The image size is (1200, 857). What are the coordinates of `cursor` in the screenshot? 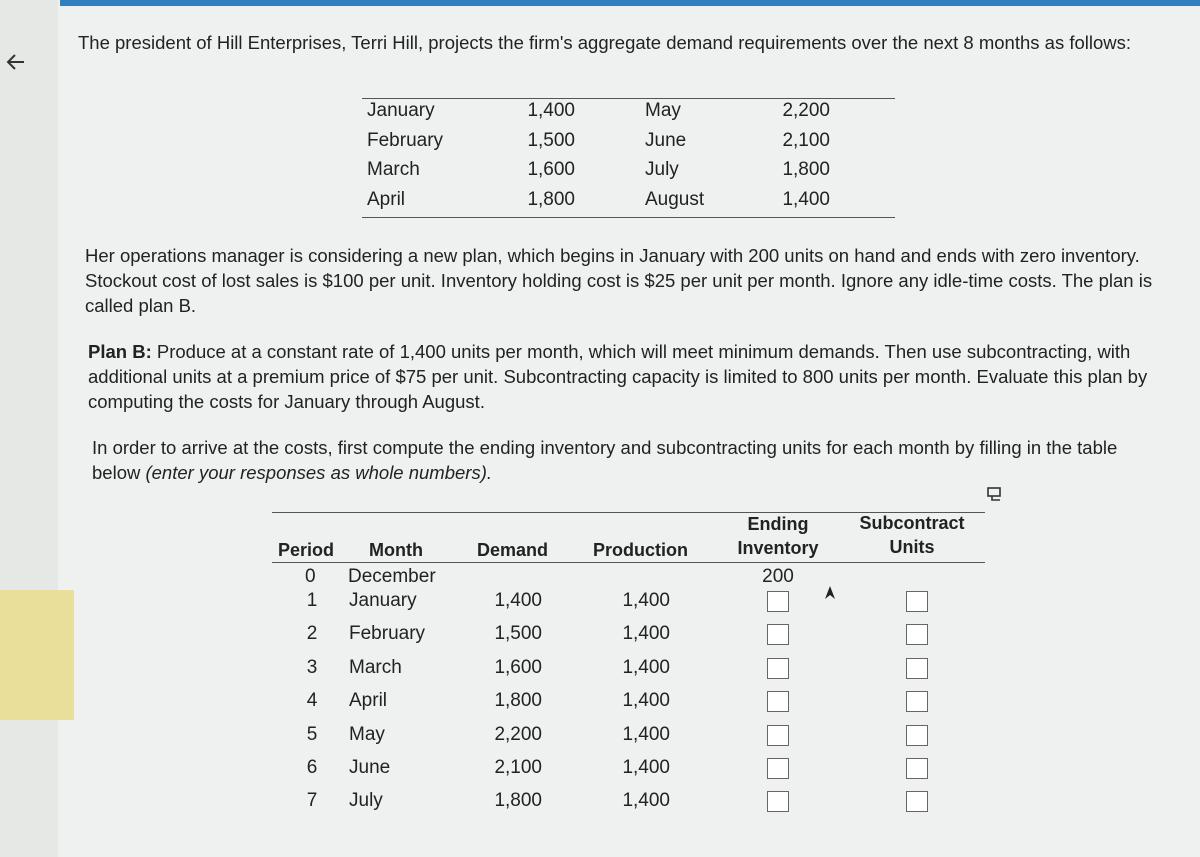 It's located at (830, 592).